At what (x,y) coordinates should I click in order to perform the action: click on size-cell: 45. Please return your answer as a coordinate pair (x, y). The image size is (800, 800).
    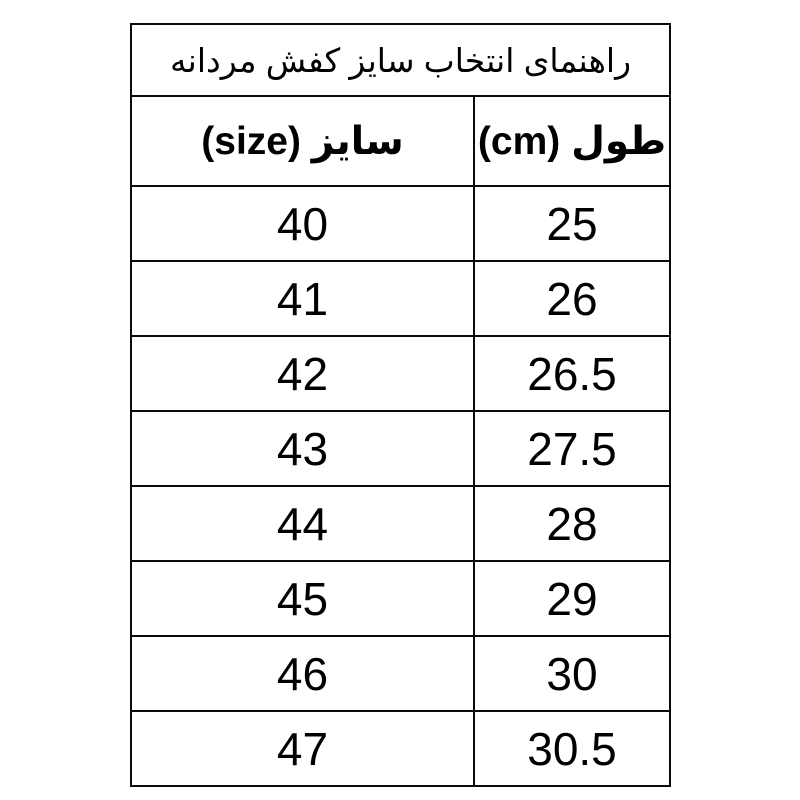
    Looking at the image, I should click on (302, 598).